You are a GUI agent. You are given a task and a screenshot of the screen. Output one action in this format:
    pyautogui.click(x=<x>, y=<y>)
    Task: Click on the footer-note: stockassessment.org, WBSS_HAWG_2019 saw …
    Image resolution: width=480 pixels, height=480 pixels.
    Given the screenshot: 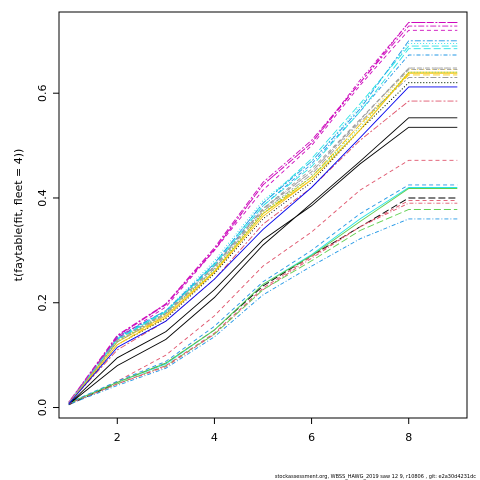 What is the action you would take?
    pyautogui.click(x=375, y=477)
    